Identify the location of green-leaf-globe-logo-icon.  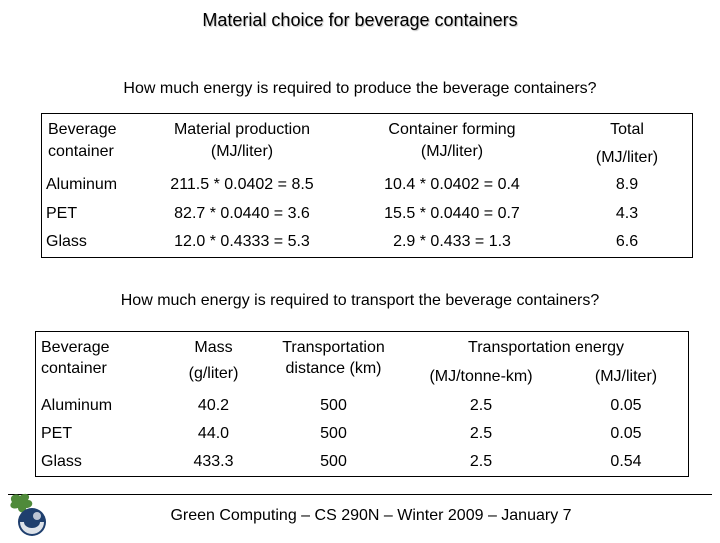
(28, 515).